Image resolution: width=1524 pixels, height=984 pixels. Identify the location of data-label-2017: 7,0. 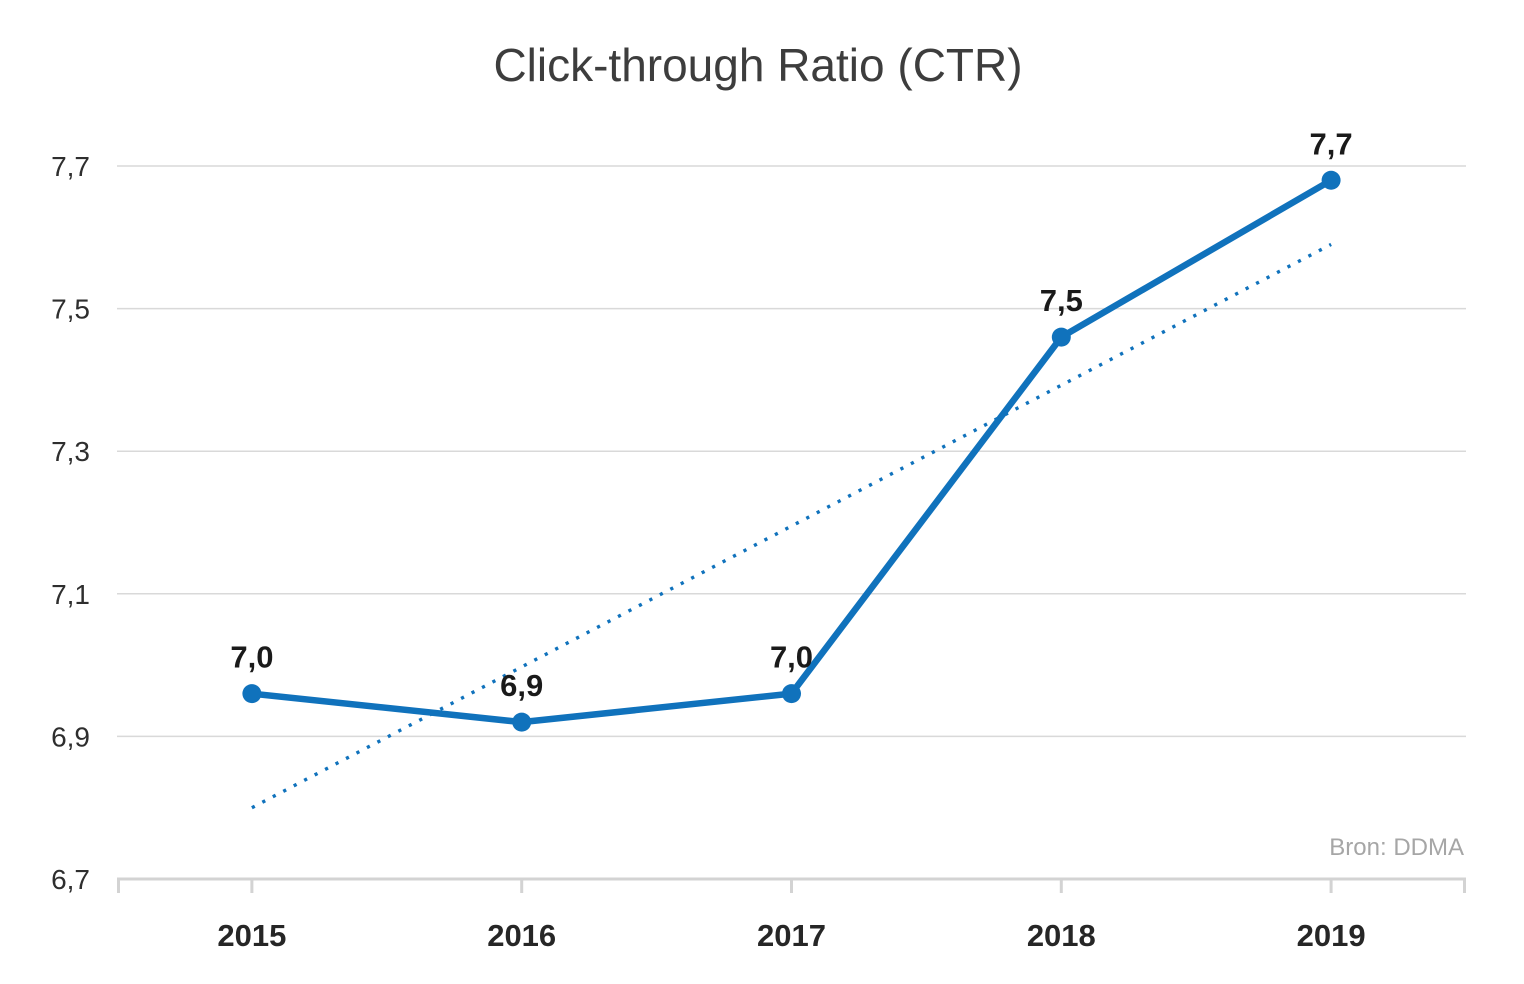
(791, 657).